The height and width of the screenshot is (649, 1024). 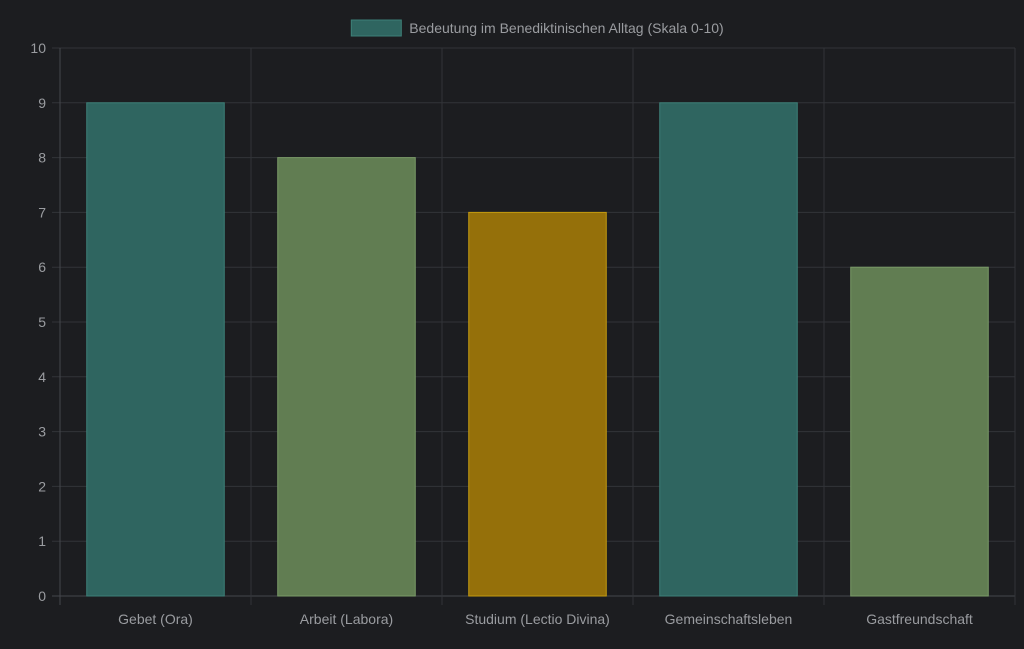 I want to click on x-tick-label: Gemeinschaftsleben, so click(x=729, y=619).